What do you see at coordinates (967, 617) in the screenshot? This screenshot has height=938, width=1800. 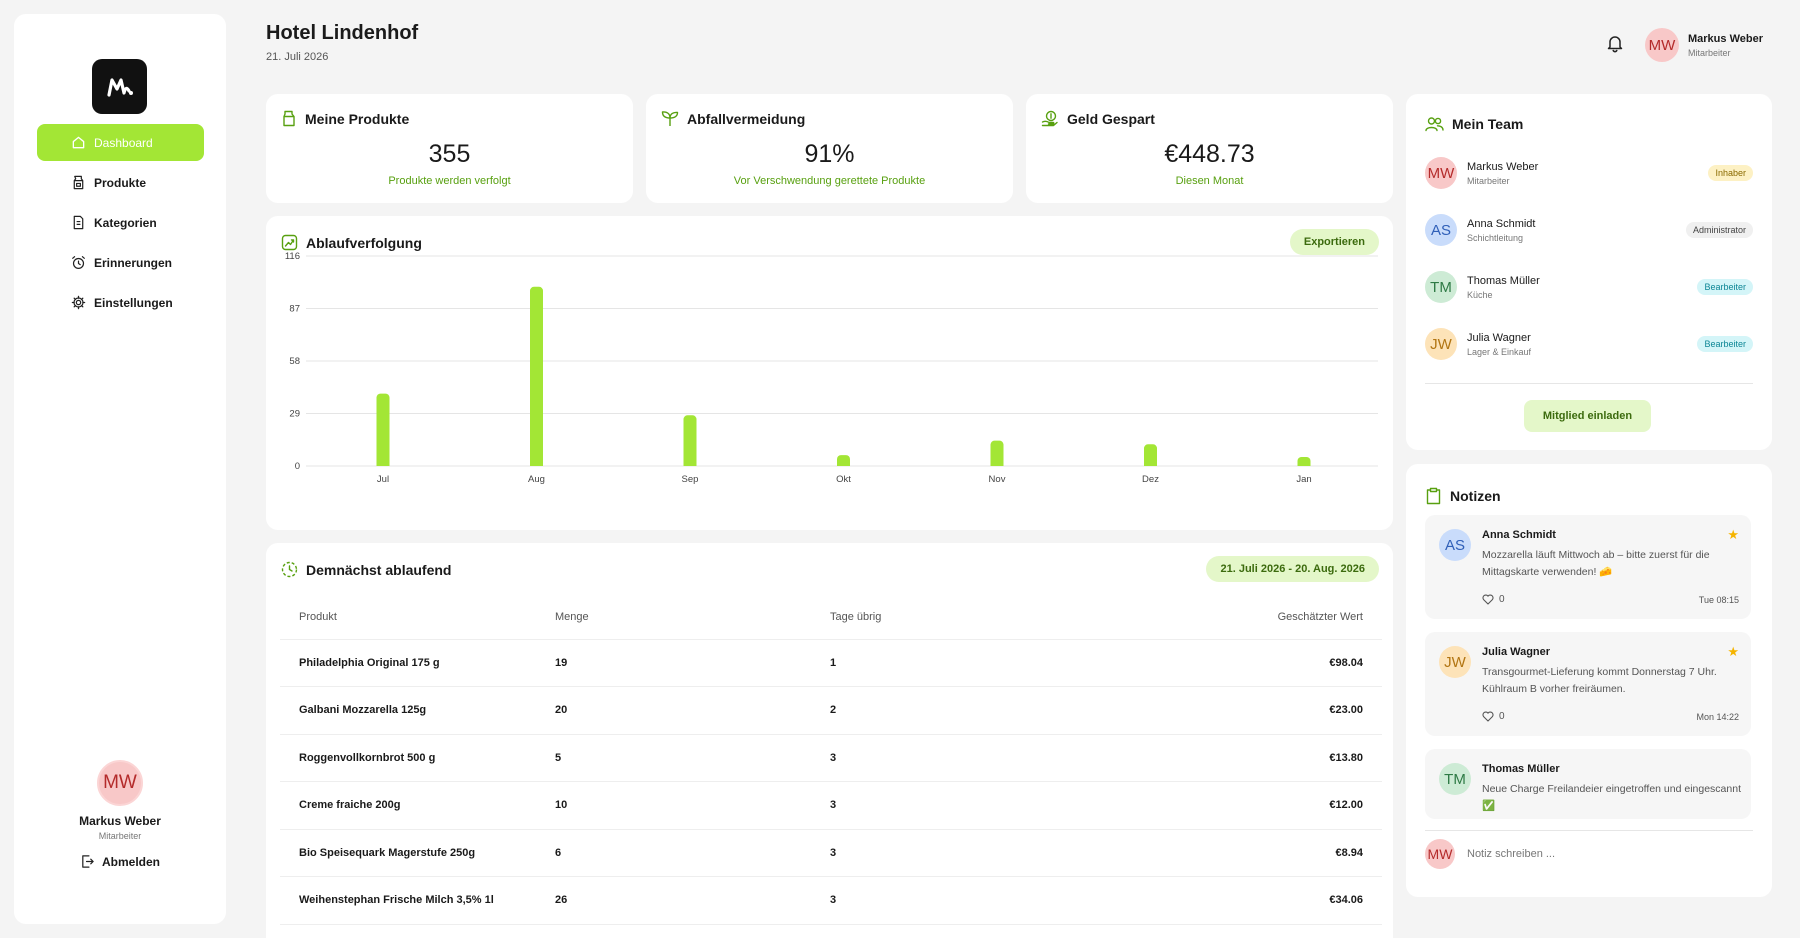 I see `column-header: Tage übrig` at bounding box center [967, 617].